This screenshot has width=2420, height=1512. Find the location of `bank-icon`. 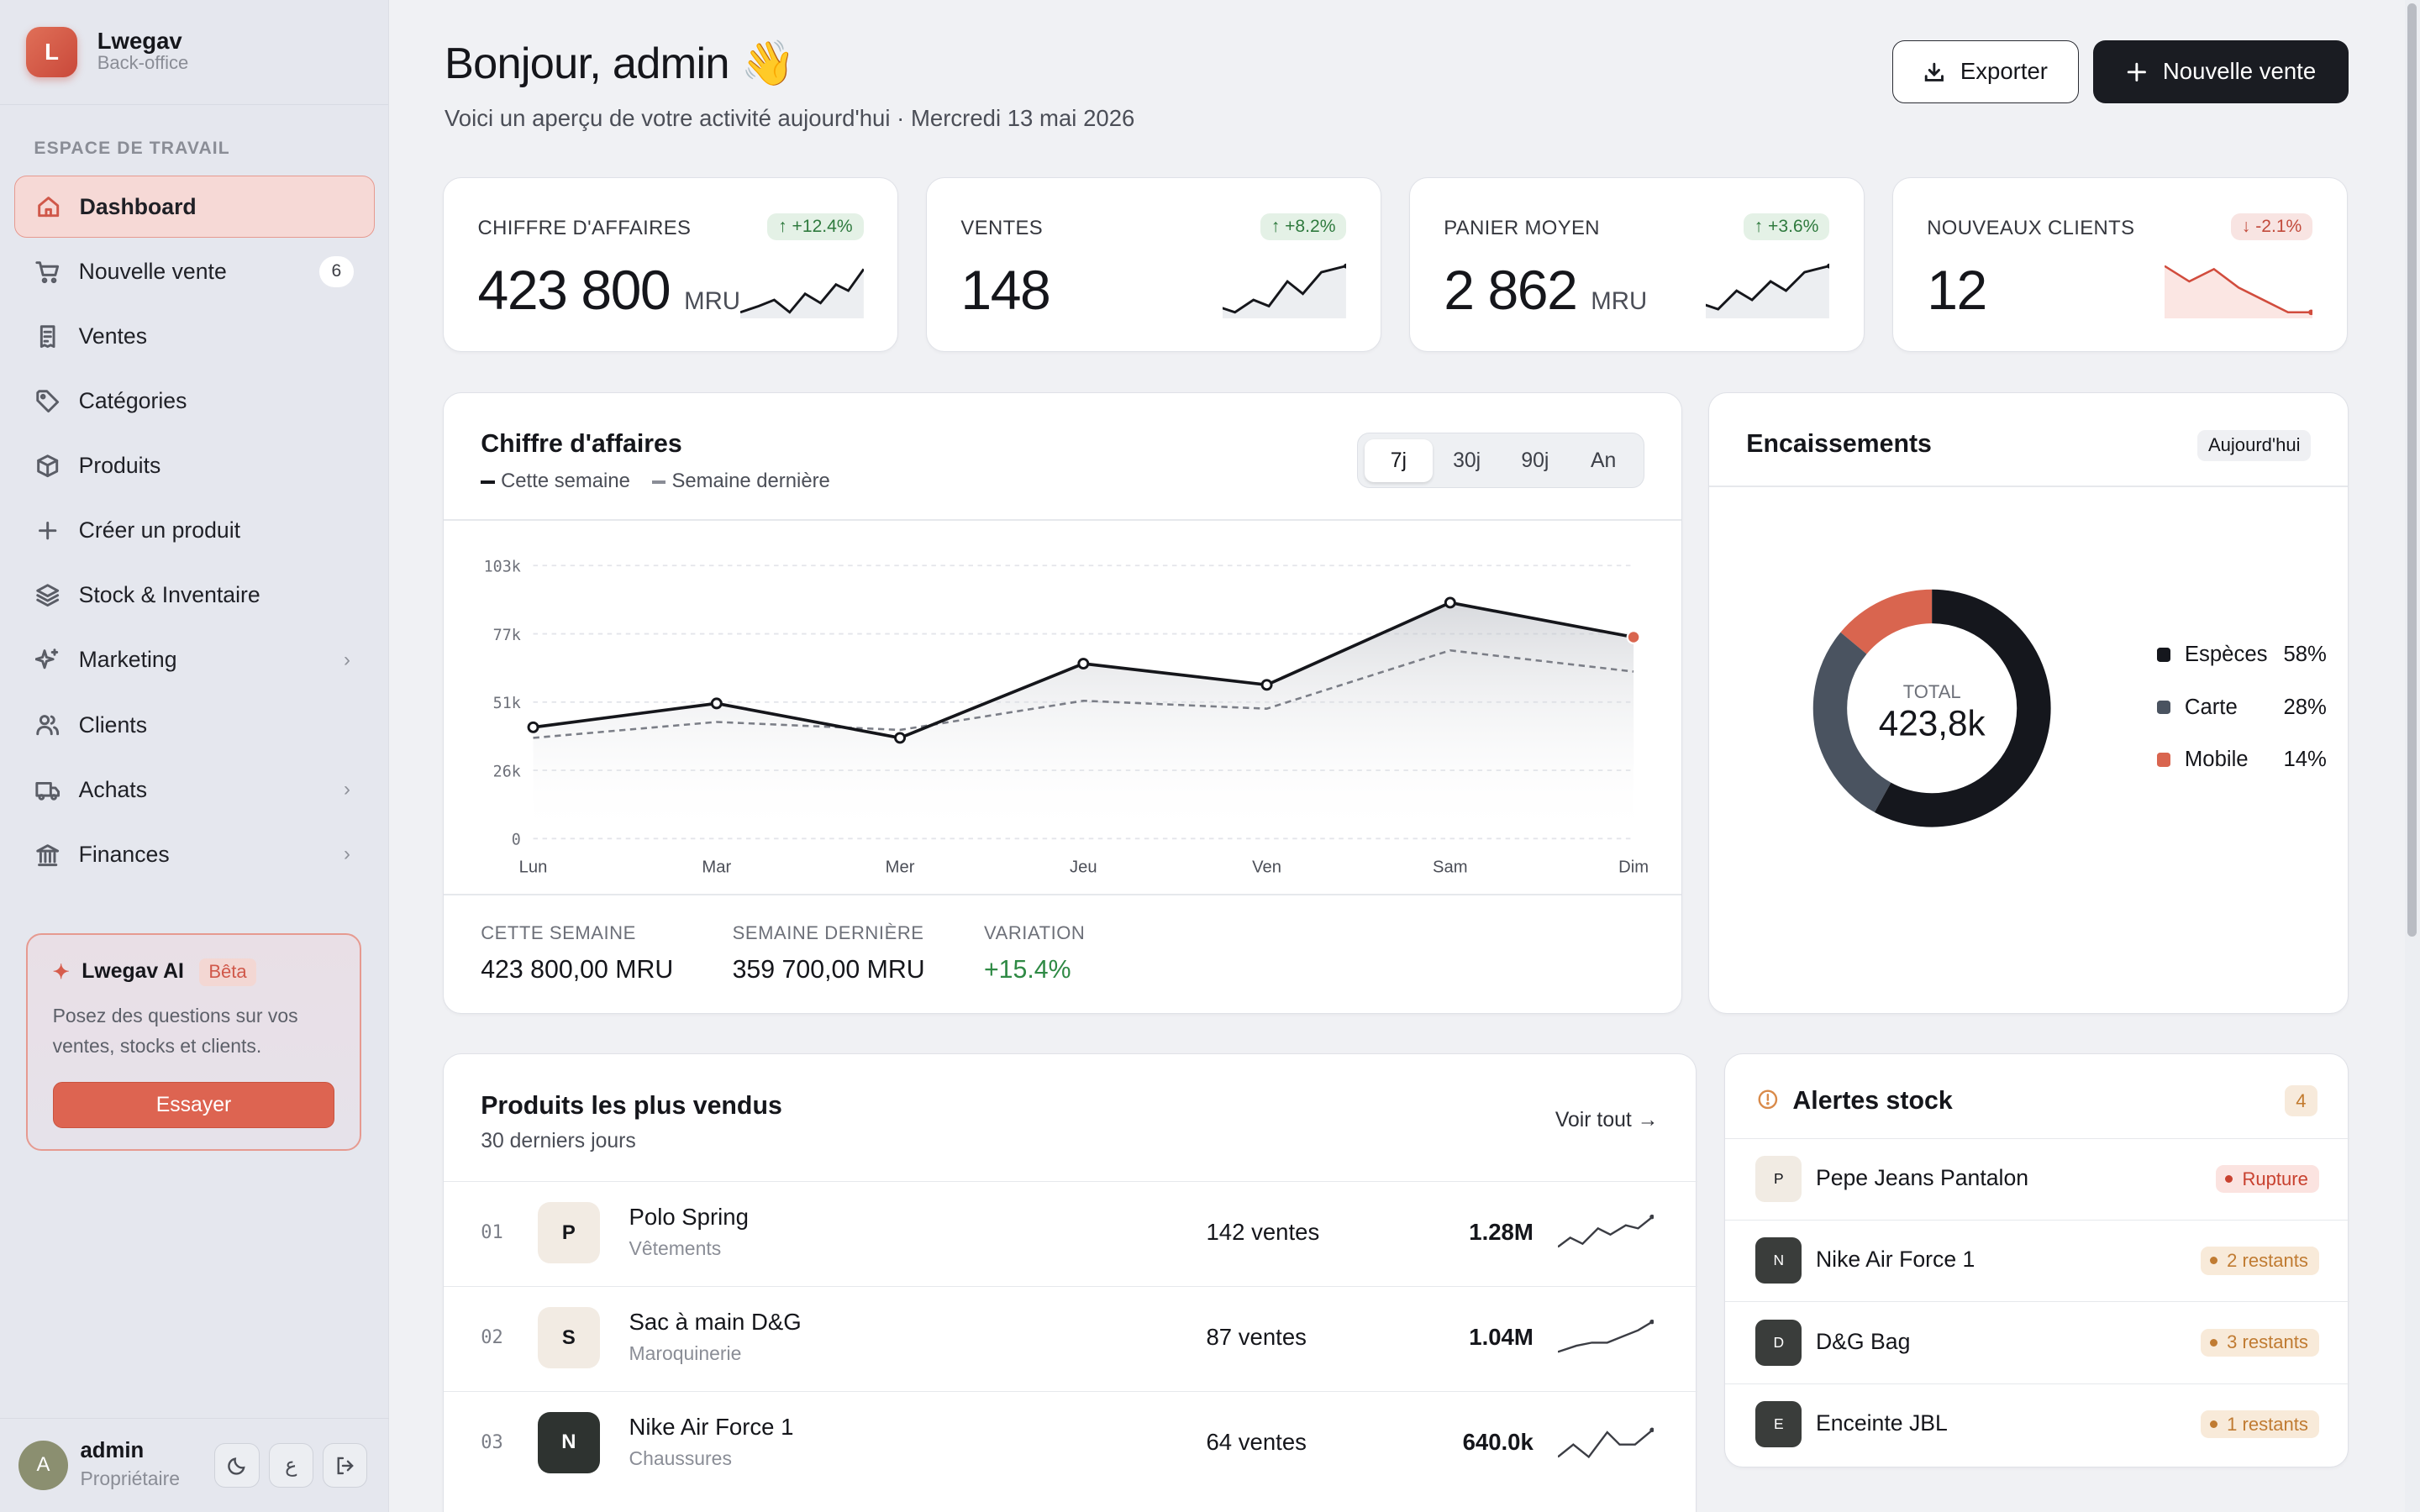

bank-icon is located at coordinates (48, 854).